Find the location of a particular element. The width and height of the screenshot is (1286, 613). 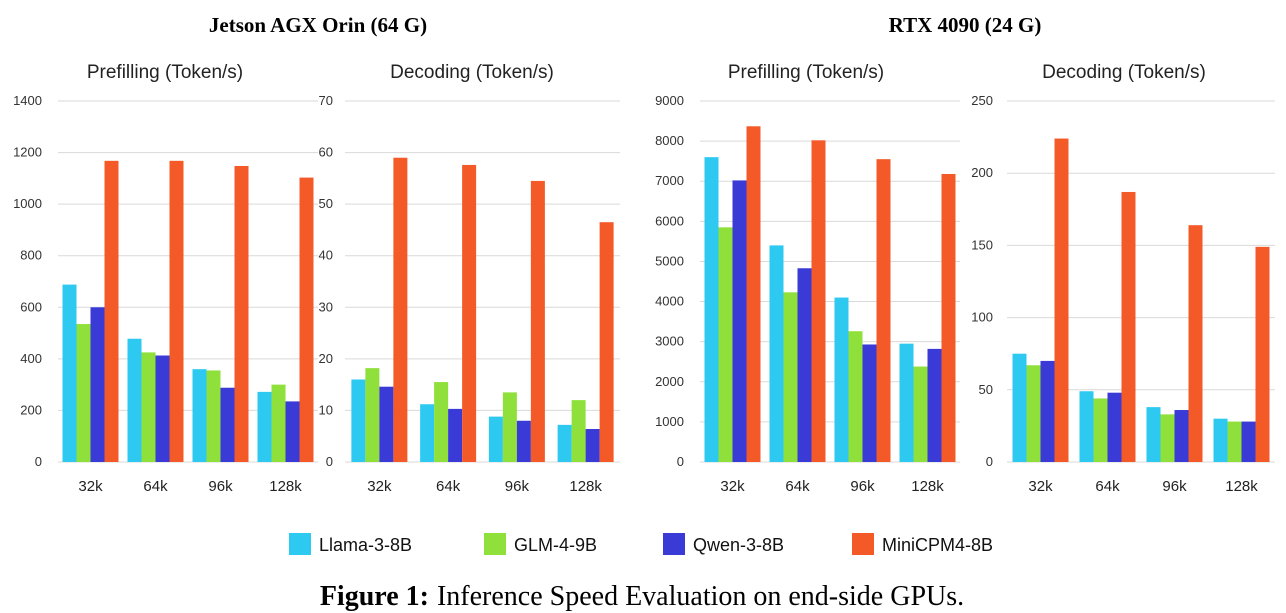

panel-title: Decoding (Token/s) is located at coordinates (472, 72).